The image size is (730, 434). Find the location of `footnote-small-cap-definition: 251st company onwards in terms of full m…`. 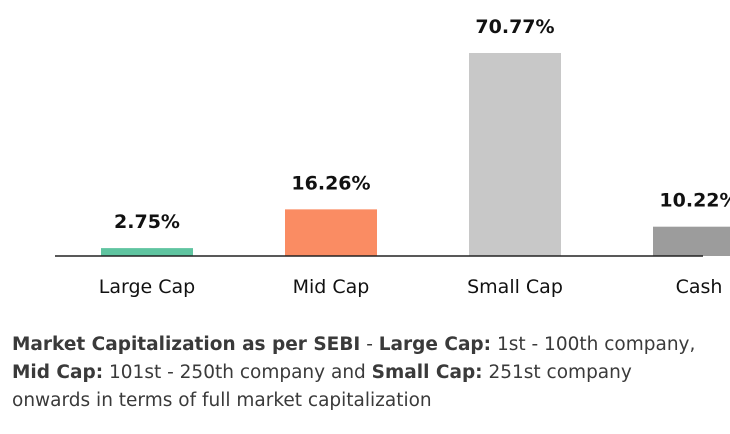

footnote-small-cap-definition: 251st company onwards in terms of full m… is located at coordinates (322, 386).